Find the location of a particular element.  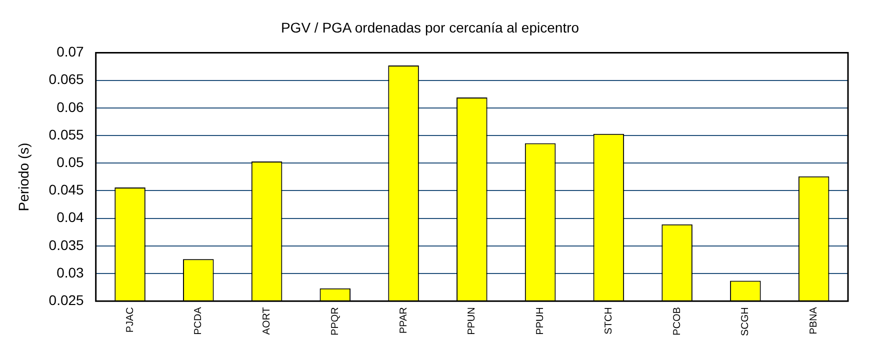

y-tick-label: 0.045 is located at coordinates (66, 190).